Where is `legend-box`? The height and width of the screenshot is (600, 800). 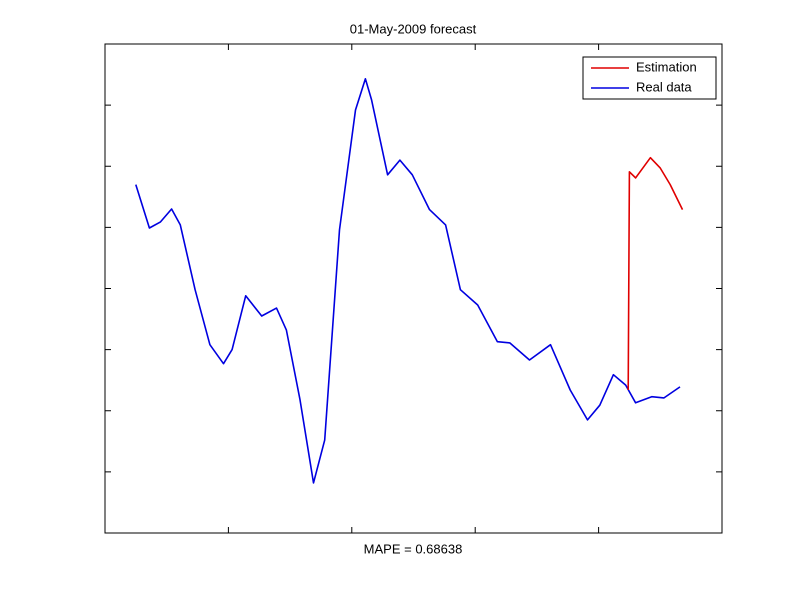
legend-box is located at coordinates (649, 78).